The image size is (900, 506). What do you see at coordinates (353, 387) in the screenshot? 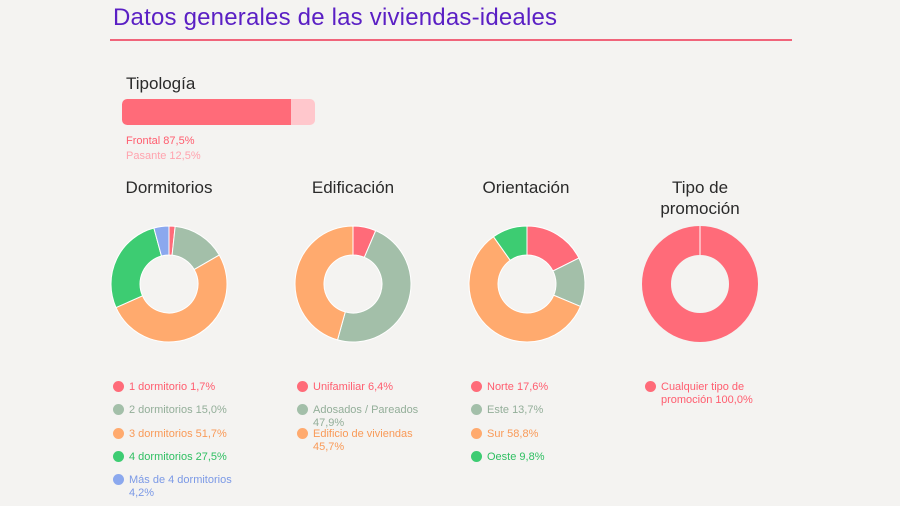
I see `legend-label: Unifamiliar 6,4%` at bounding box center [353, 387].